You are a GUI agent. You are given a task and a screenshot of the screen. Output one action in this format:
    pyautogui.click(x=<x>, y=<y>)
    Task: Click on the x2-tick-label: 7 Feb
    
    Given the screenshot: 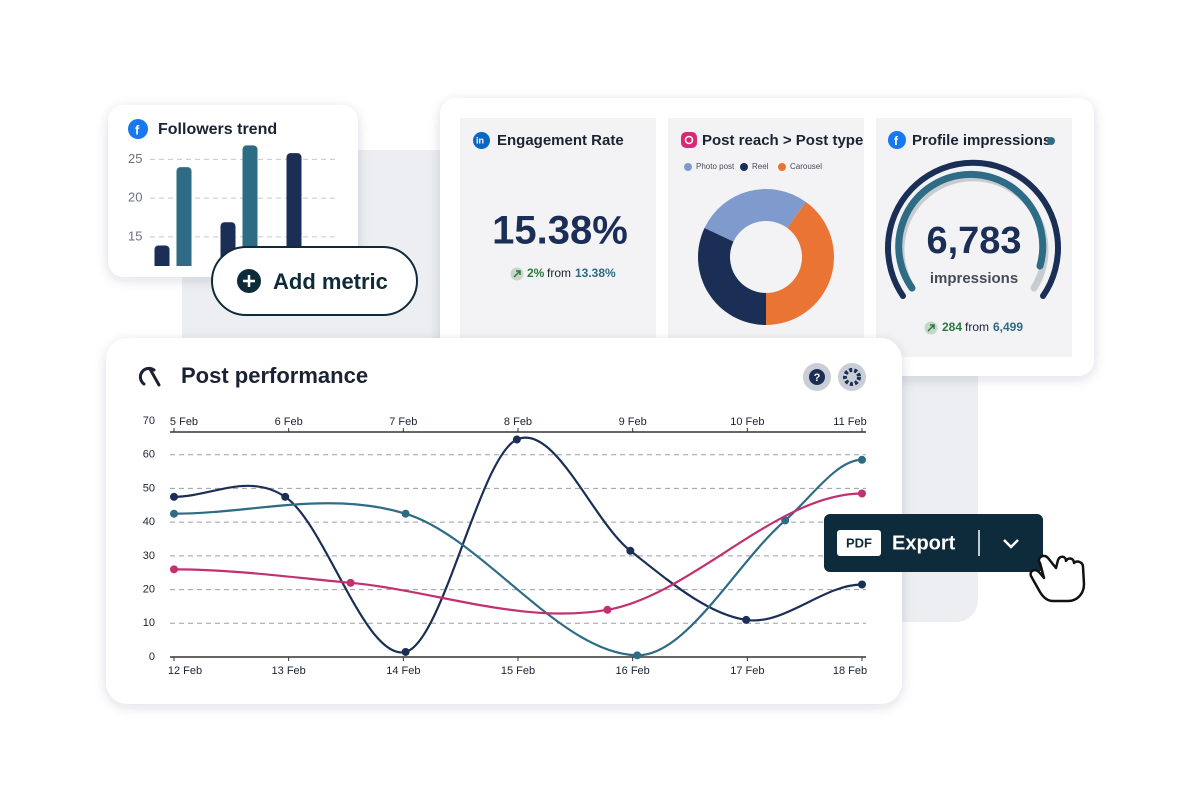 What is the action you would take?
    pyautogui.click(x=403, y=422)
    